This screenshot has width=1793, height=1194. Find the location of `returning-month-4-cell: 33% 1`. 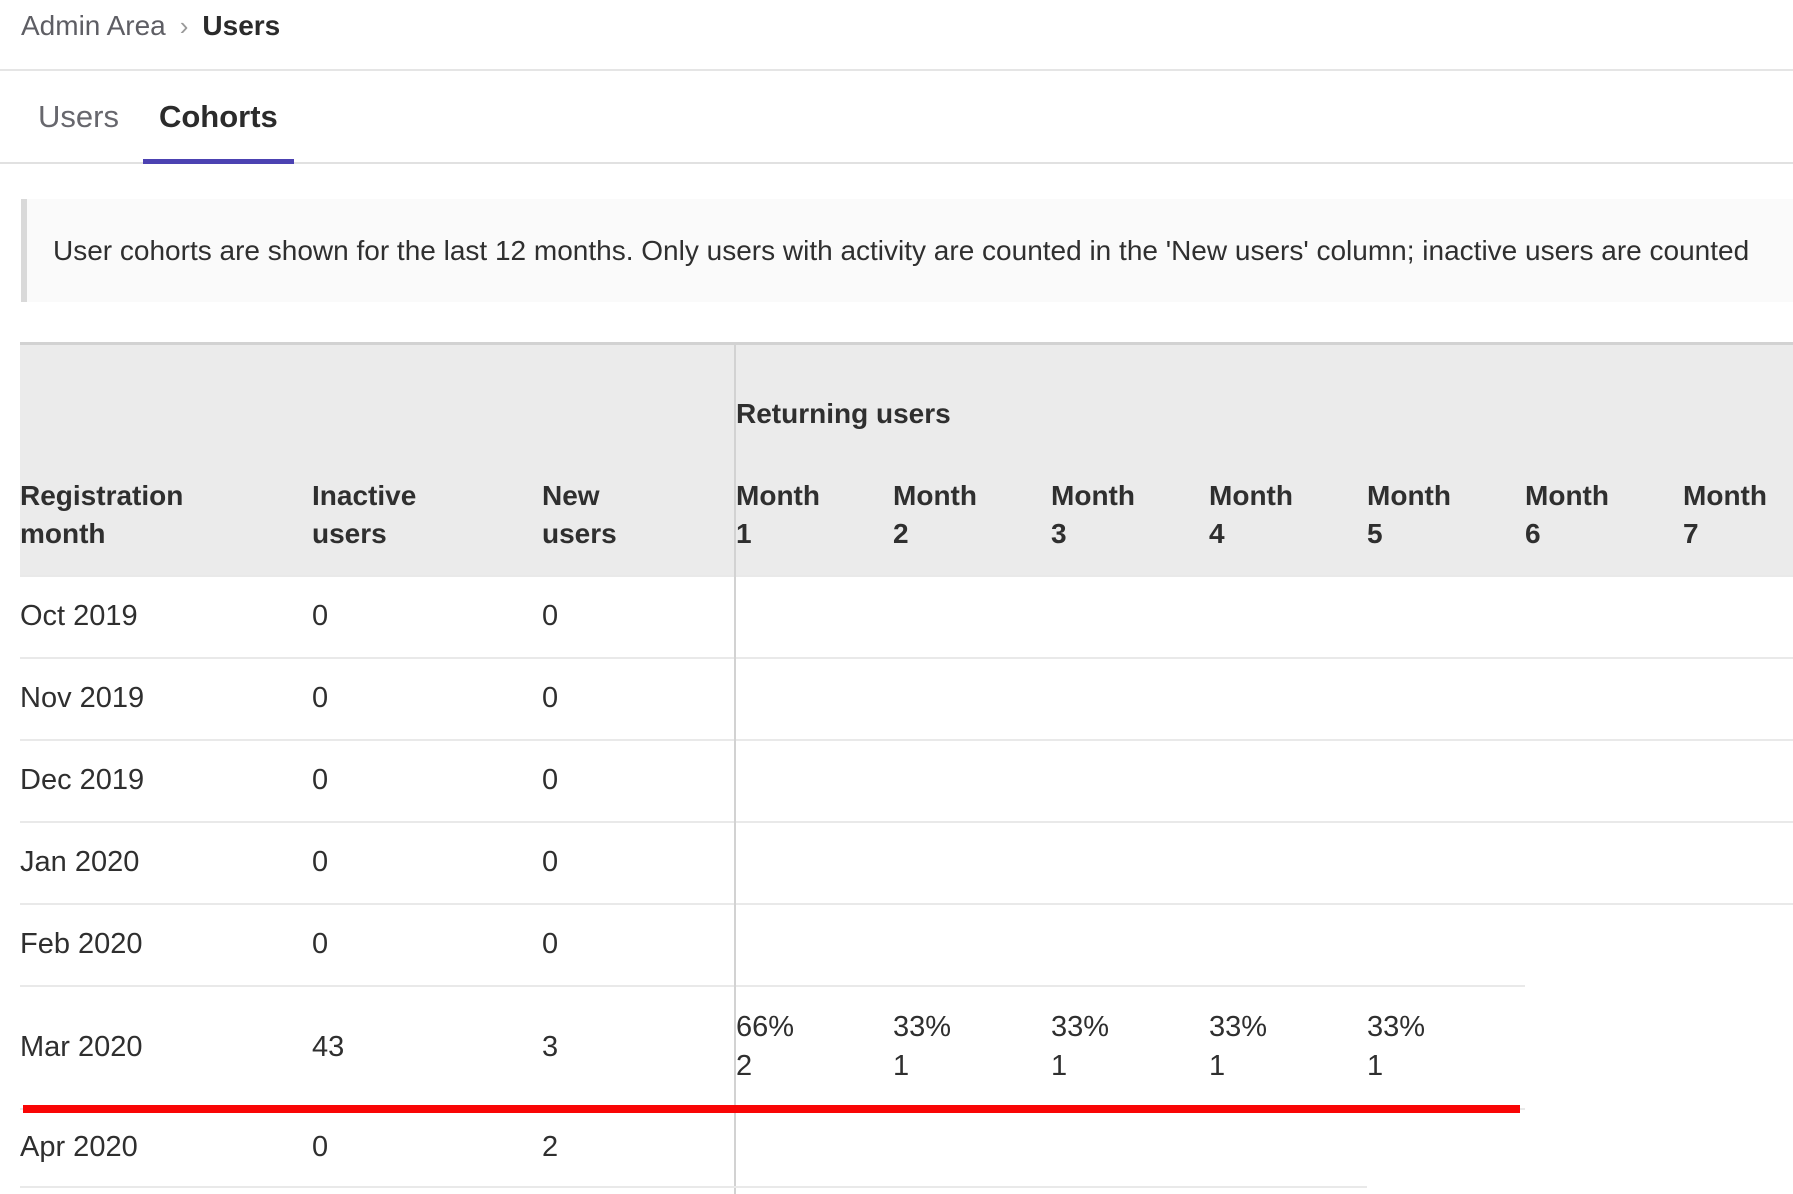

returning-month-4-cell: 33% 1 is located at coordinates (1288, 1047).